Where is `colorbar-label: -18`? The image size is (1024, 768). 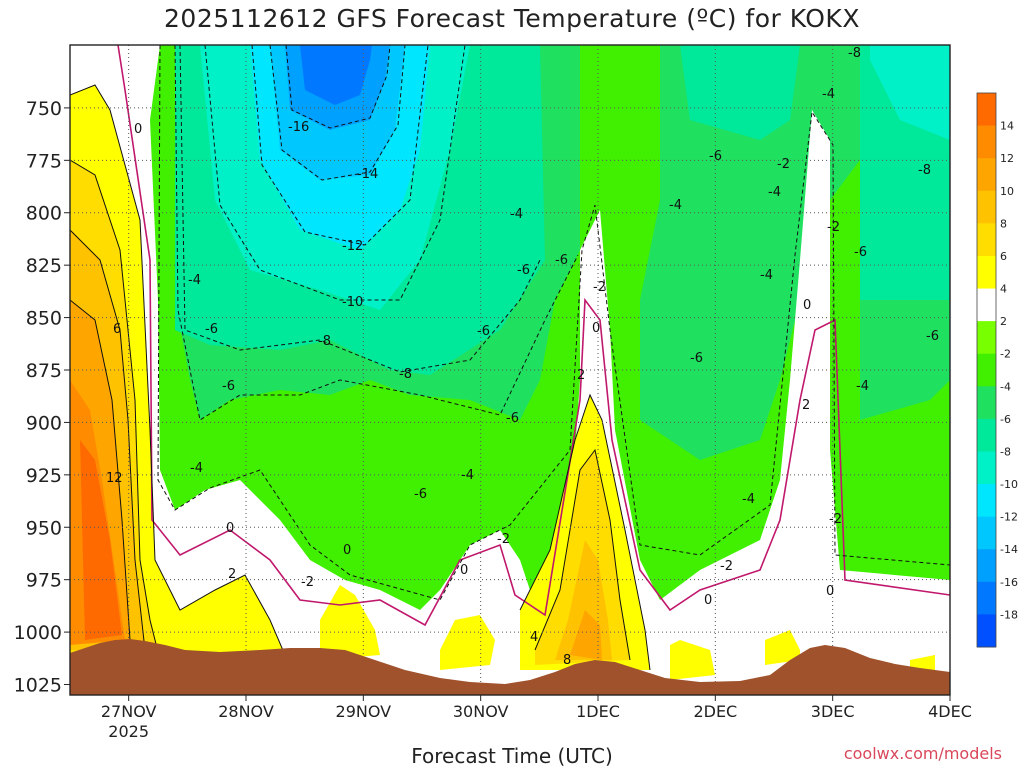 colorbar-label: -18 is located at coordinates (1009, 614).